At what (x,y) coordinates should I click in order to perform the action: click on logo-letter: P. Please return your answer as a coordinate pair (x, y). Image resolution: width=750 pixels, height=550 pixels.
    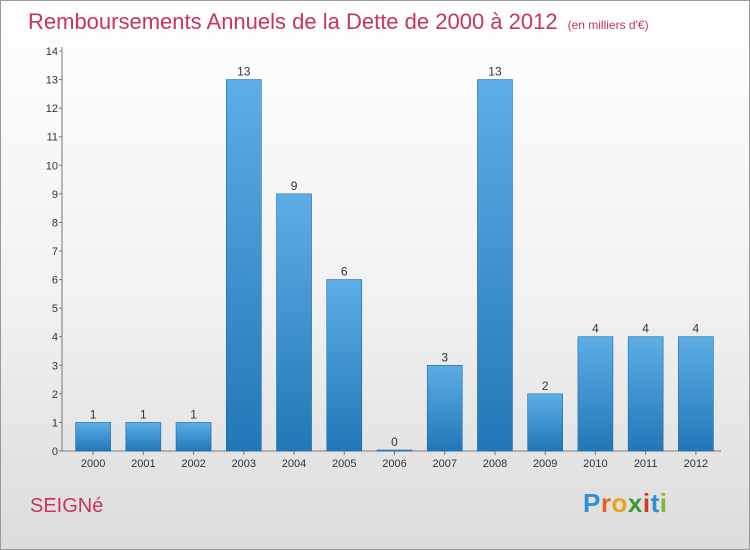
    Looking at the image, I should click on (592, 503).